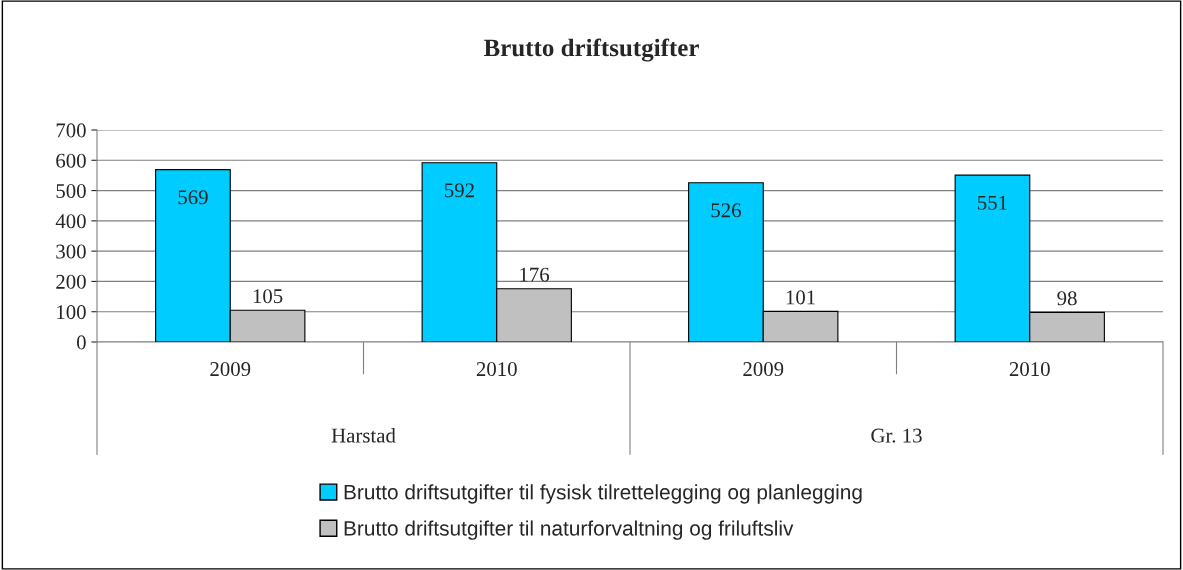  What do you see at coordinates (71, 281) in the screenshot?
I see `y-tick-label: 200` at bounding box center [71, 281].